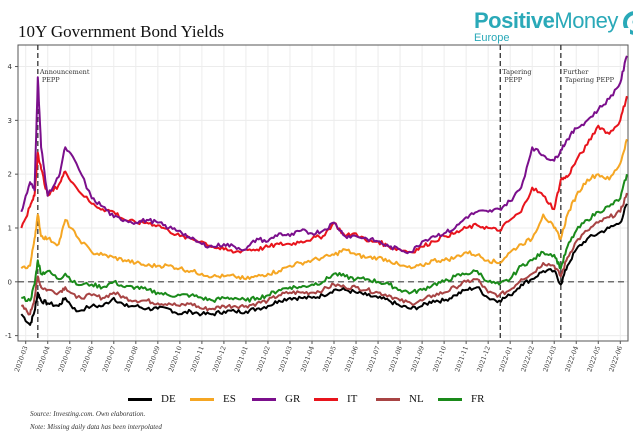 The image size is (633, 436). I want to click on positive-money-logo: PositiveMoney Europe, so click(553, 26).